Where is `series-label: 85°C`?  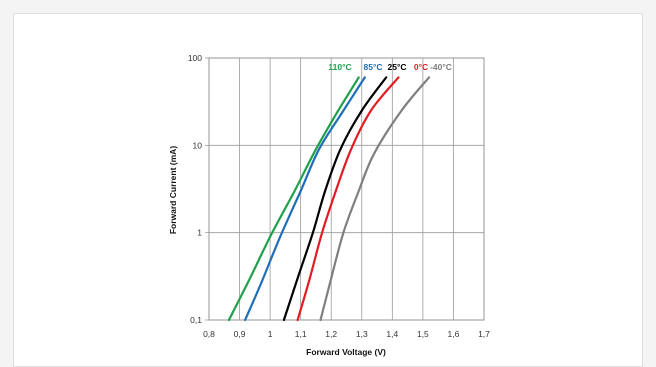
series-label: 85°C is located at coordinates (373, 67).